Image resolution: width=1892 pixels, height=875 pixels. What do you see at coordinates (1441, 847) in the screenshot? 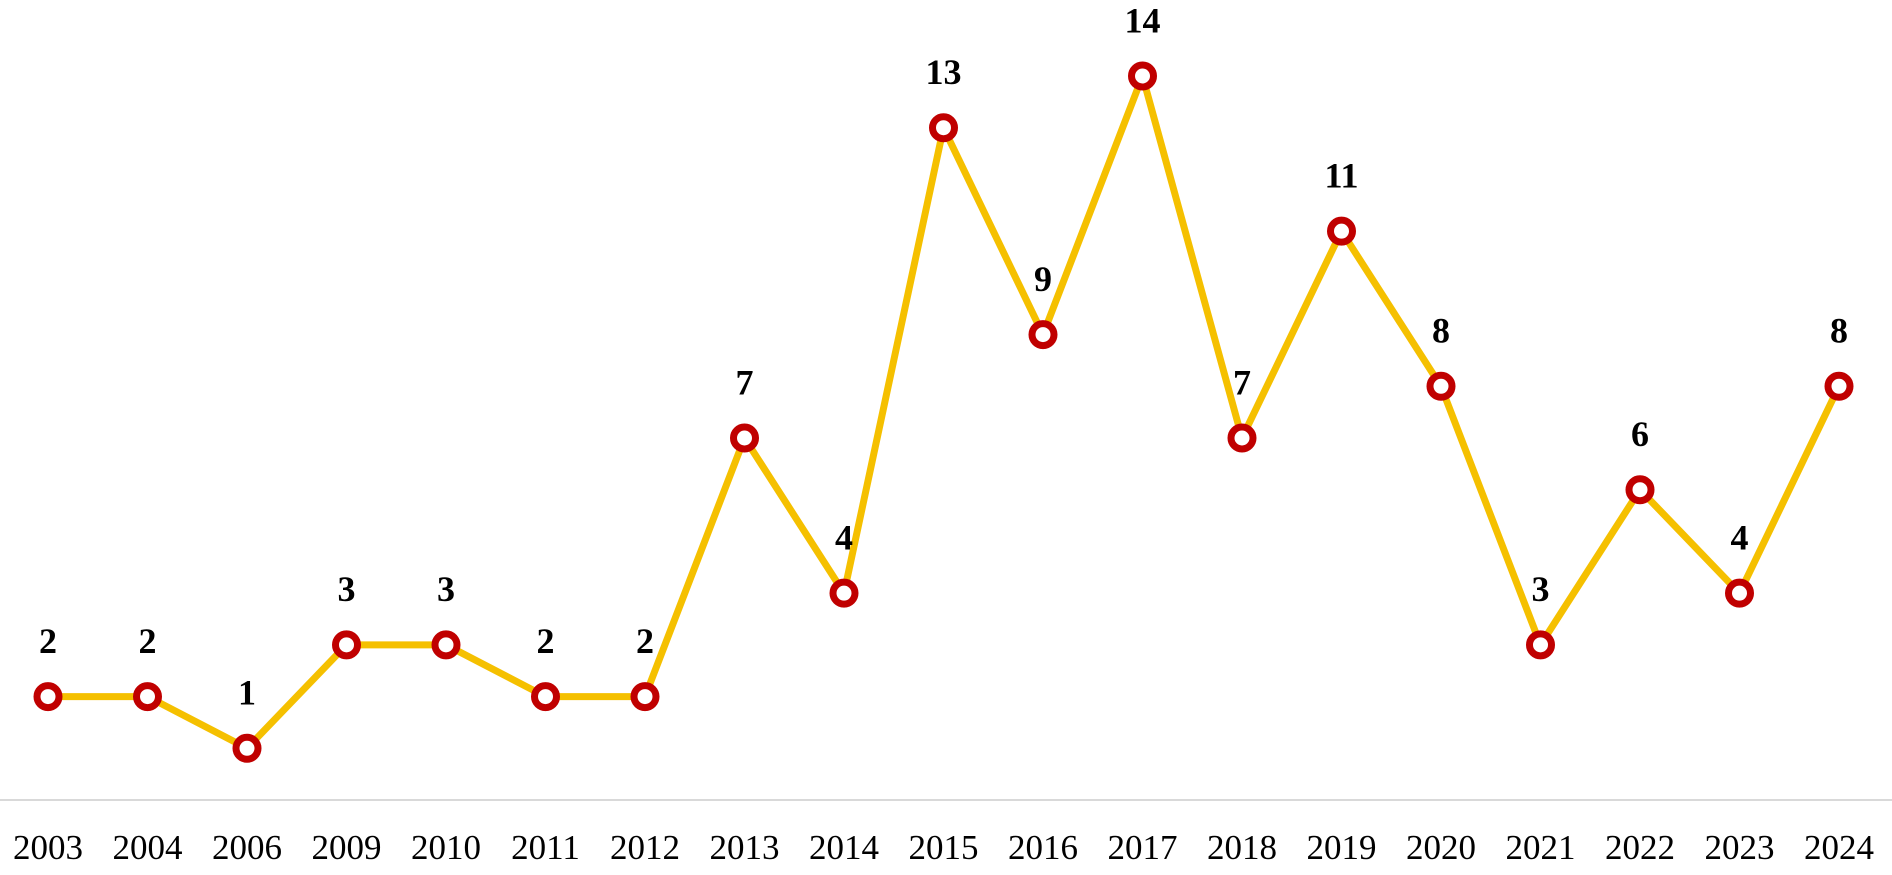
I see `x-tick-label: 2020` at bounding box center [1441, 847].